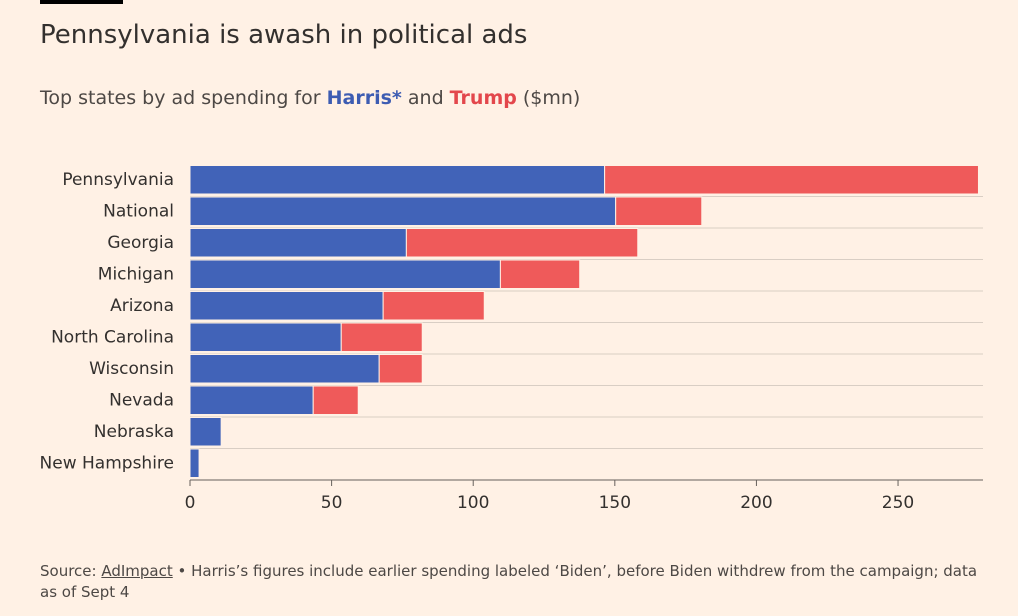 The height and width of the screenshot is (616, 1018). Describe the element at coordinates (136, 274) in the screenshot. I see `y-tick-label: Michigan` at that location.